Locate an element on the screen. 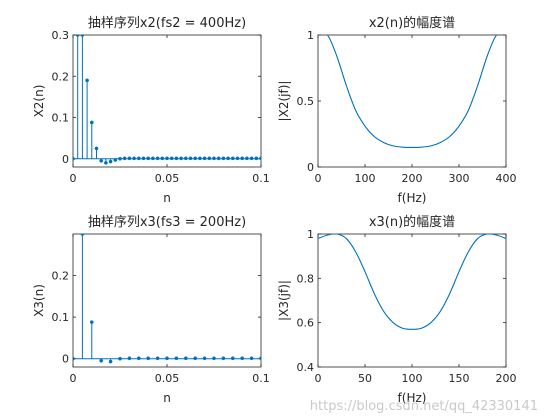  y-tick-label: 0.6 is located at coordinates (306, 323).